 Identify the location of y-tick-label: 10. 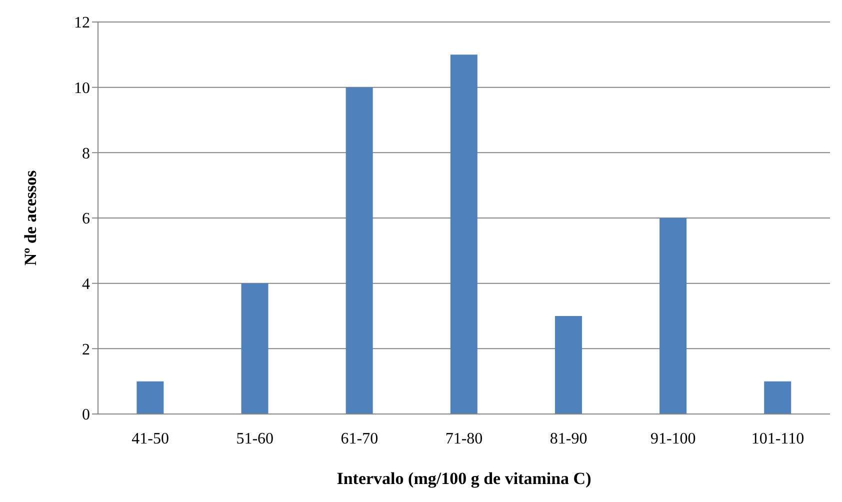
(82, 89).